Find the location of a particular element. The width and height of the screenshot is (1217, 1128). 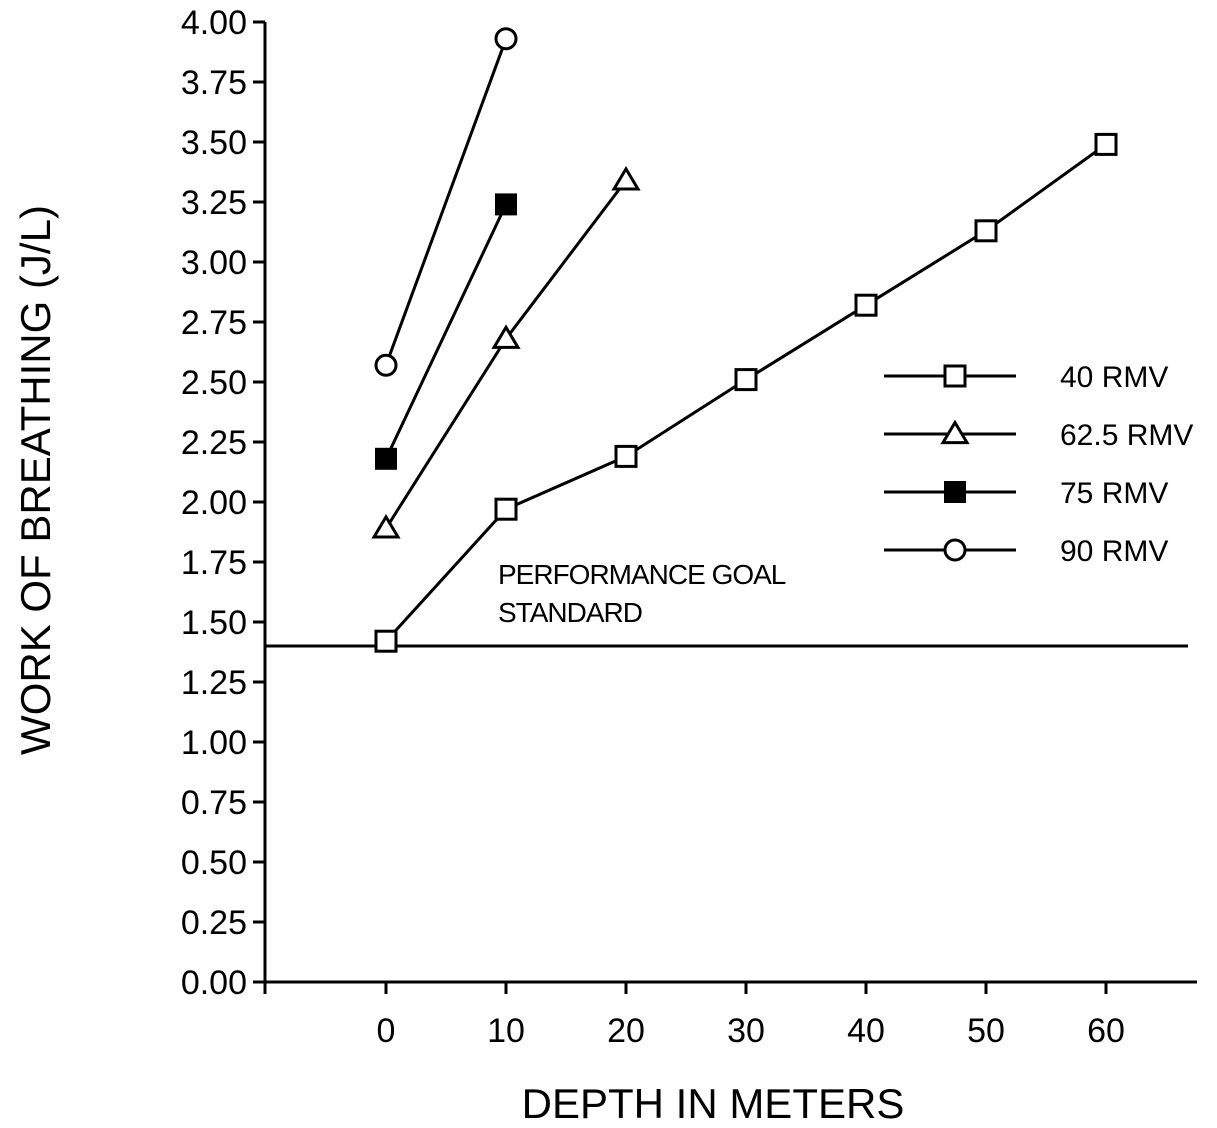

y-tick-label: 4.00 is located at coordinates (214, 23).